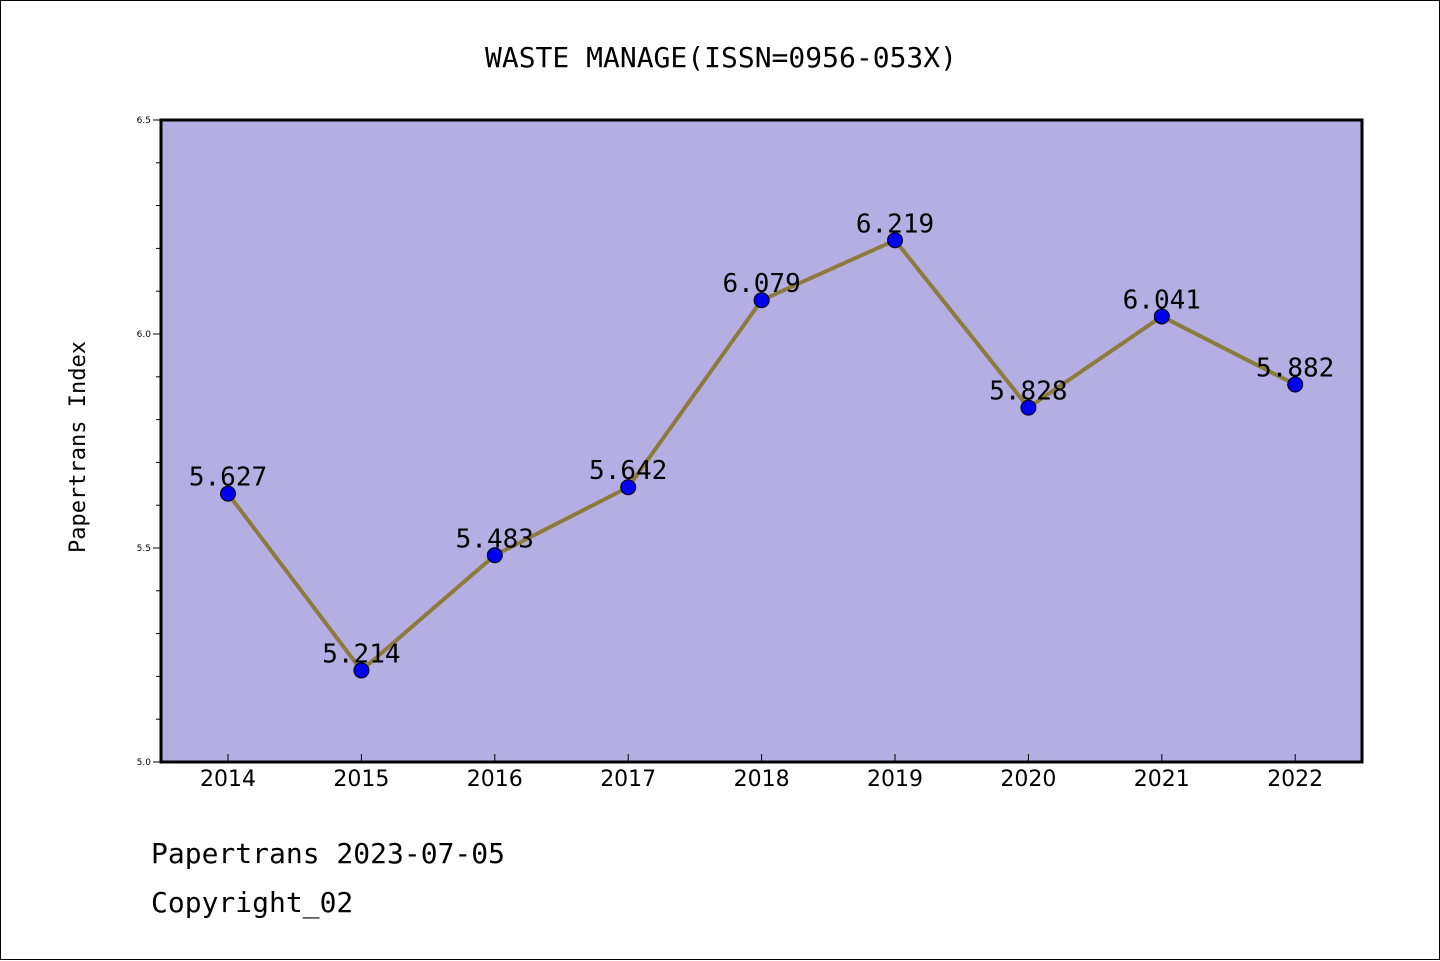 The width and height of the screenshot is (1440, 961). Describe the element at coordinates (361, 779) in the screenshot. I see `x-tick-label: 2015` at that location.